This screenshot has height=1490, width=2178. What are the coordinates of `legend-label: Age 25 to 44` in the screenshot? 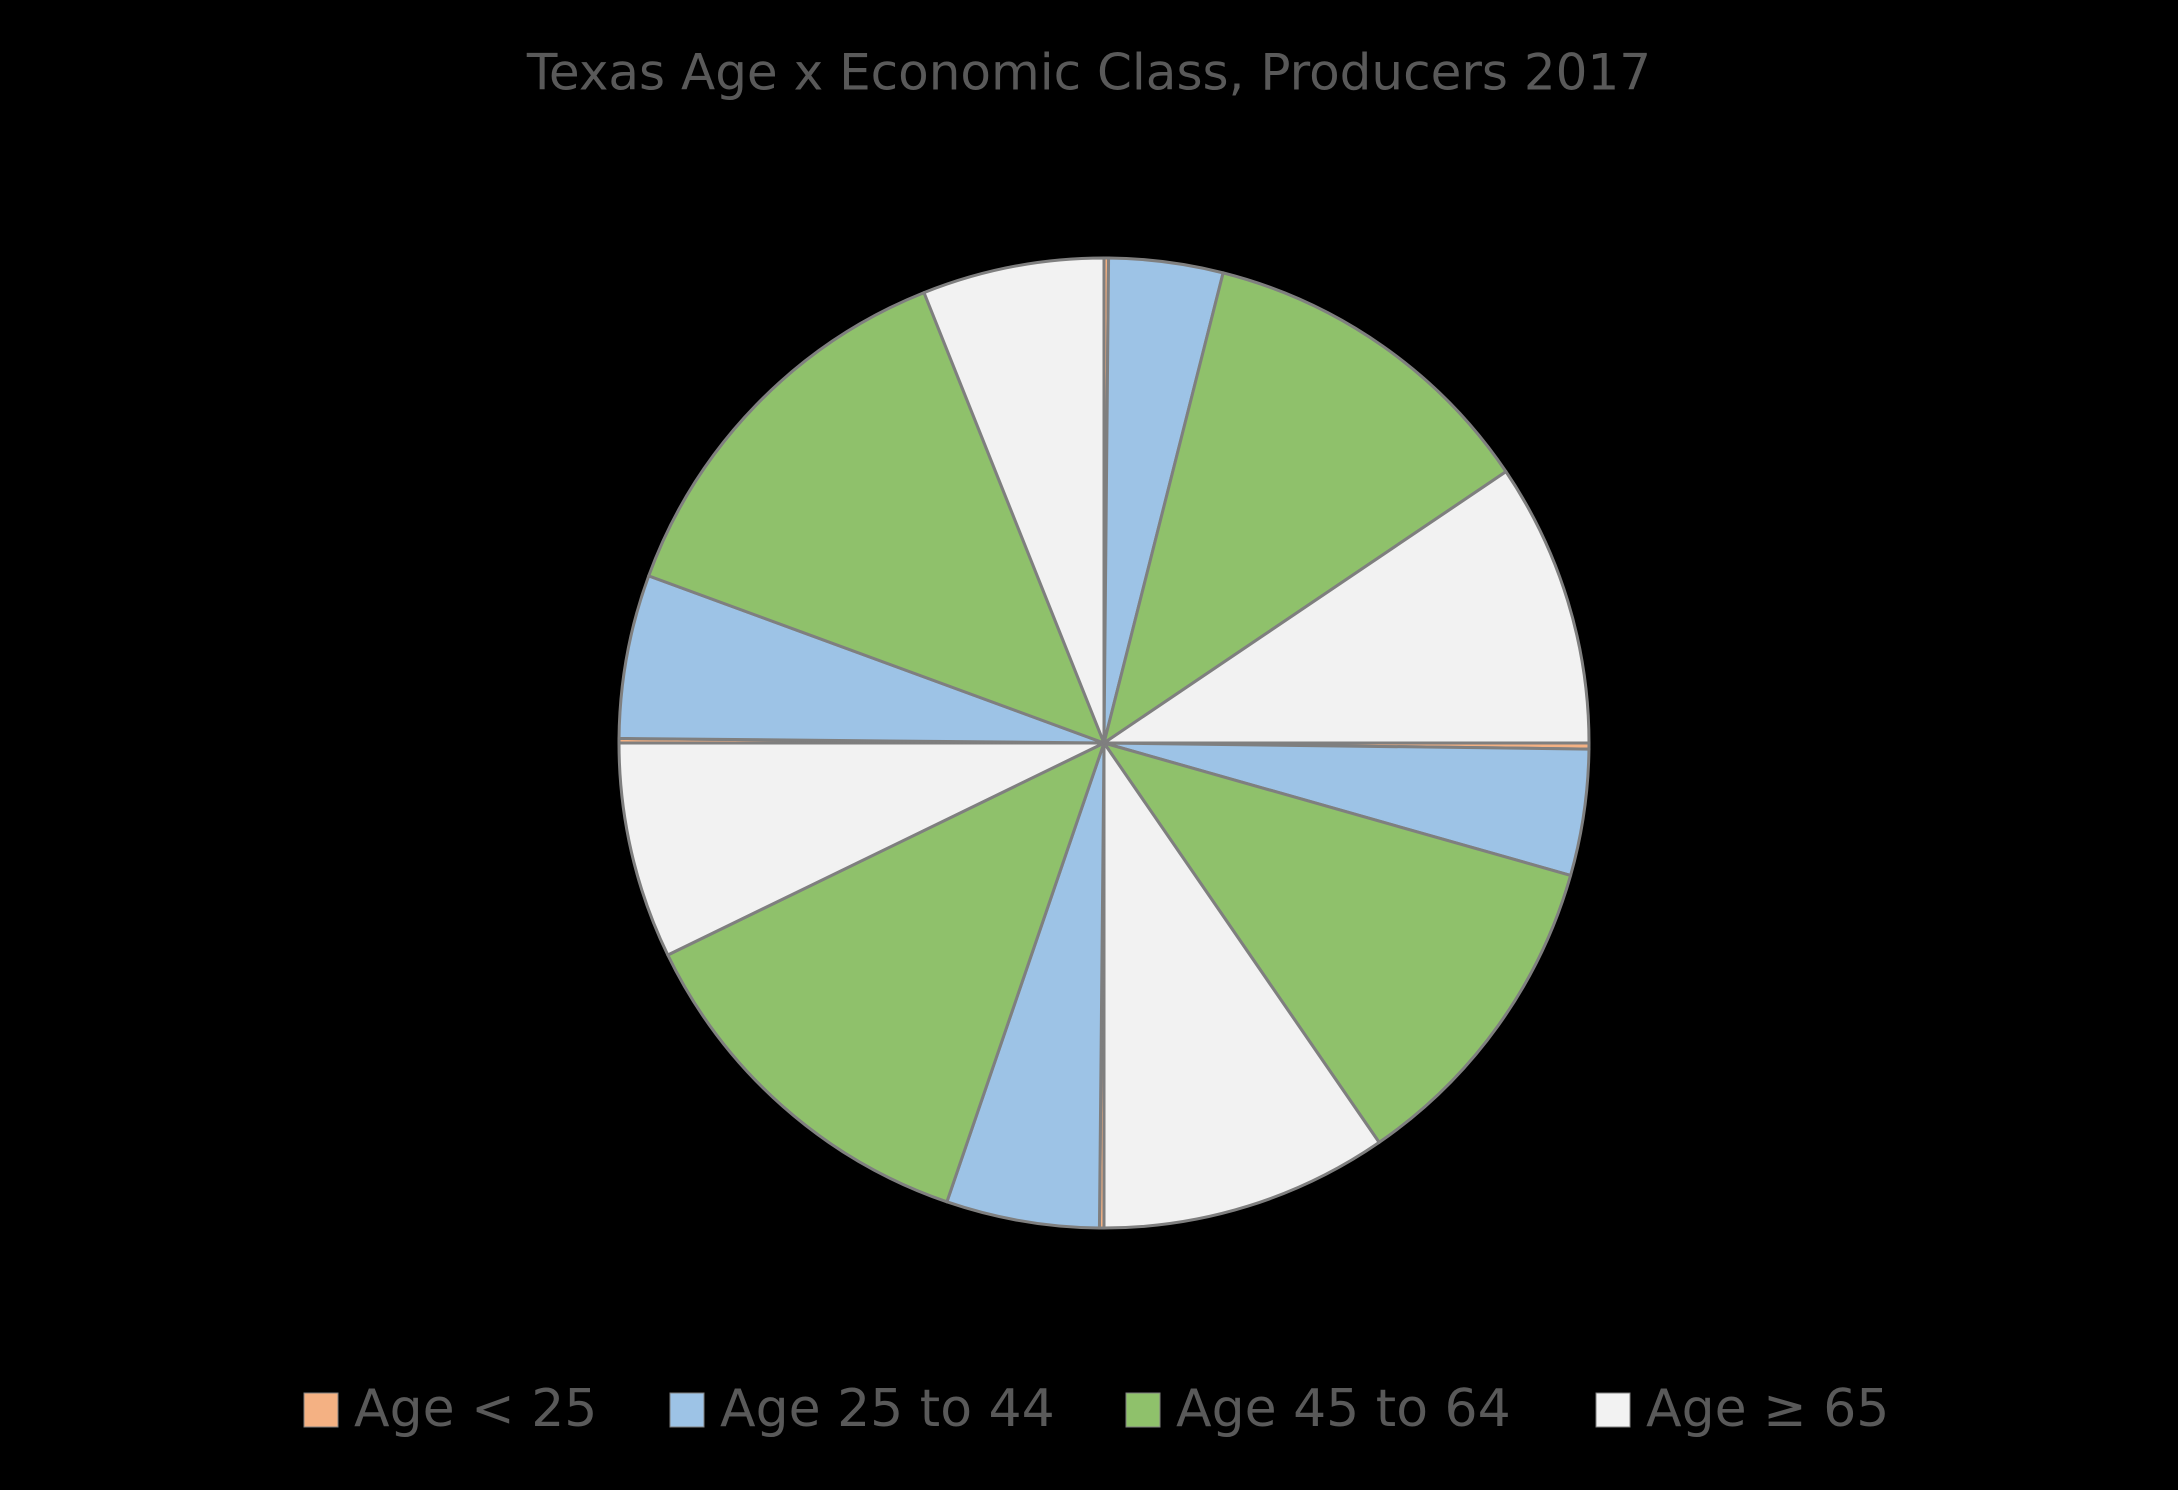 It's located at (887, 1409).